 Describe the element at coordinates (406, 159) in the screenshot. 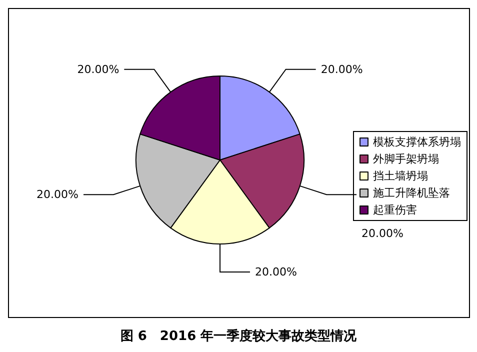

I see `legend-label: 外脚手架坍塌` at that location.